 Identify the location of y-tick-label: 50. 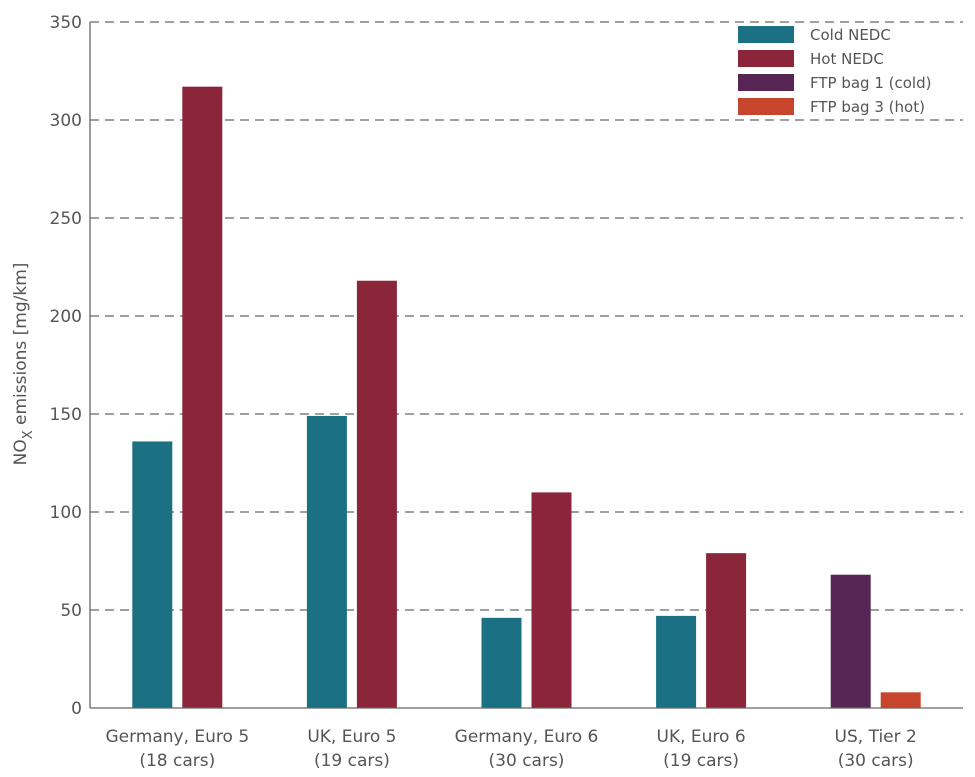
(71, 611).